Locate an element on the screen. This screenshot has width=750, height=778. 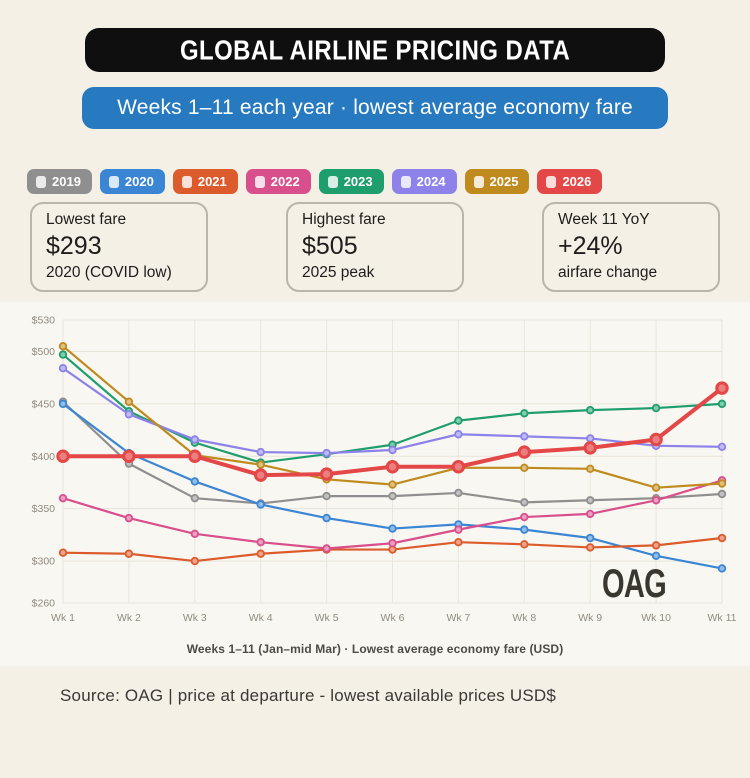
x-tick-label: Wk 2 is located at coordinates (129, 618).